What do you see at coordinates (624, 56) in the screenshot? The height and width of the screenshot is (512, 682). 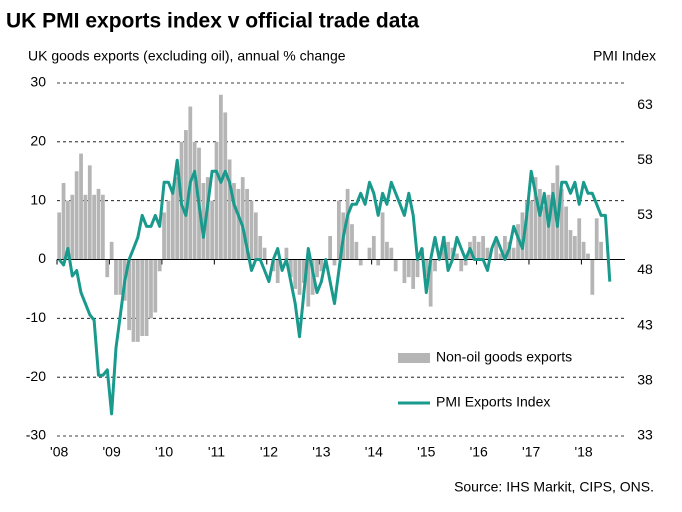 I see `y2-axis-label: PMI Index` at bounding box center [624, 56].